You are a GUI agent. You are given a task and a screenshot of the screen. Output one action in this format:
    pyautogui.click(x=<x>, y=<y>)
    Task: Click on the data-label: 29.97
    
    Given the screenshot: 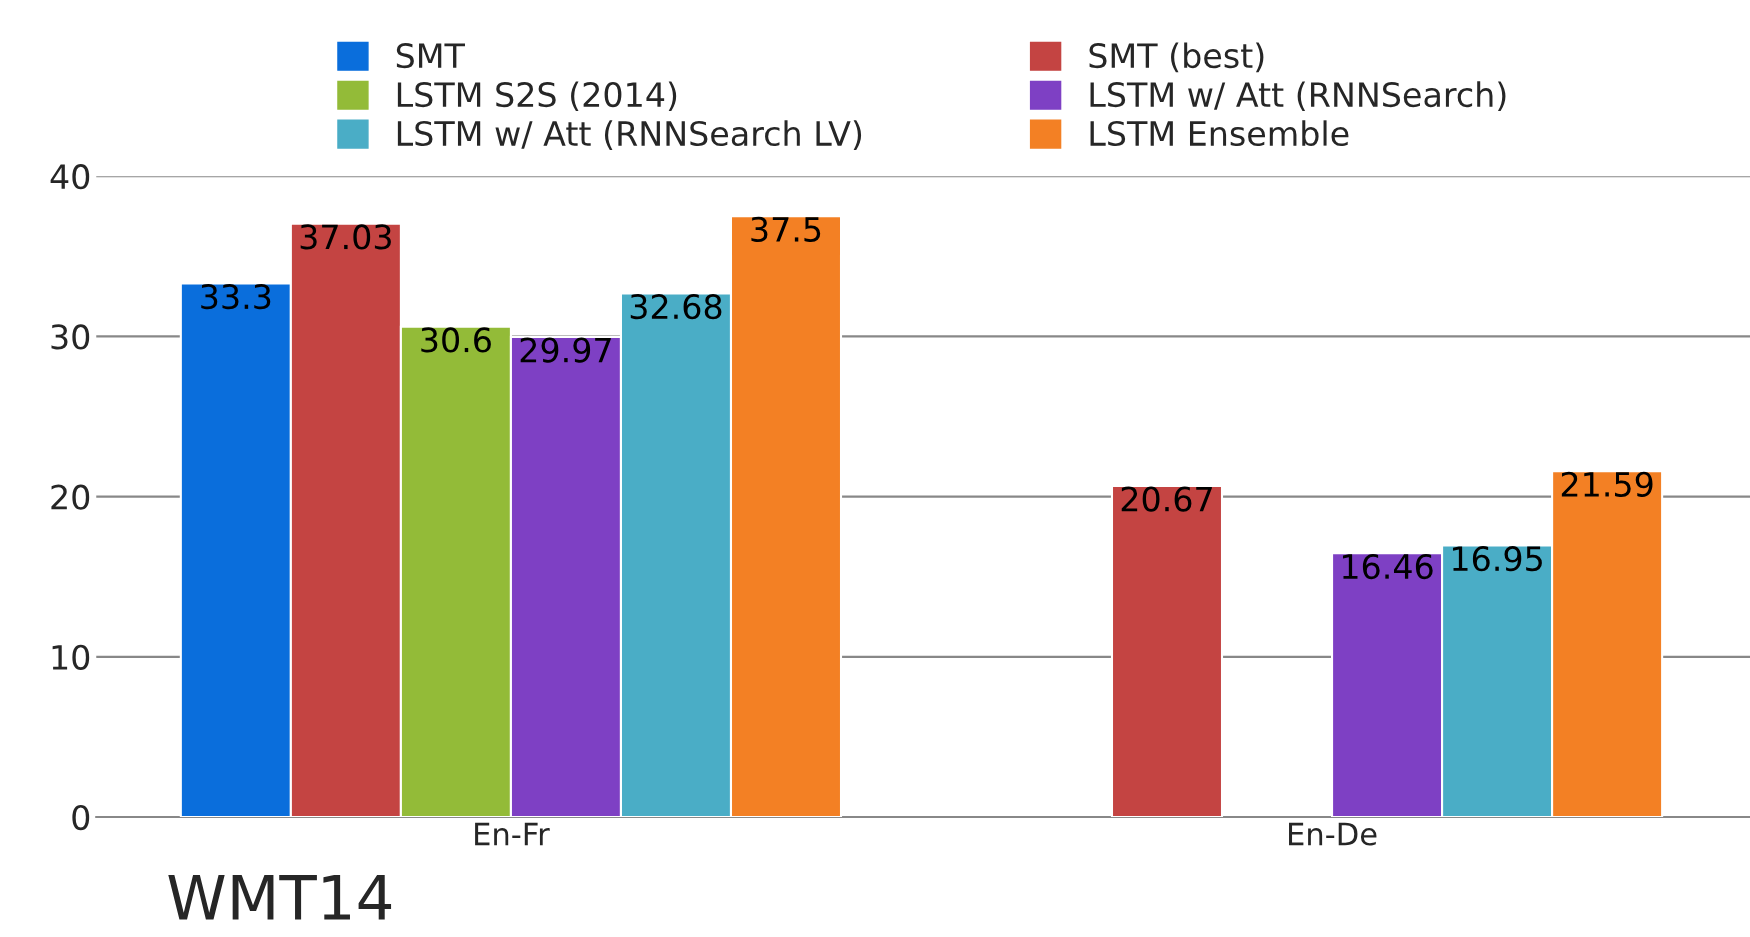 What is the action you would take?
    pyautogui.click(x=565, y=350)
    